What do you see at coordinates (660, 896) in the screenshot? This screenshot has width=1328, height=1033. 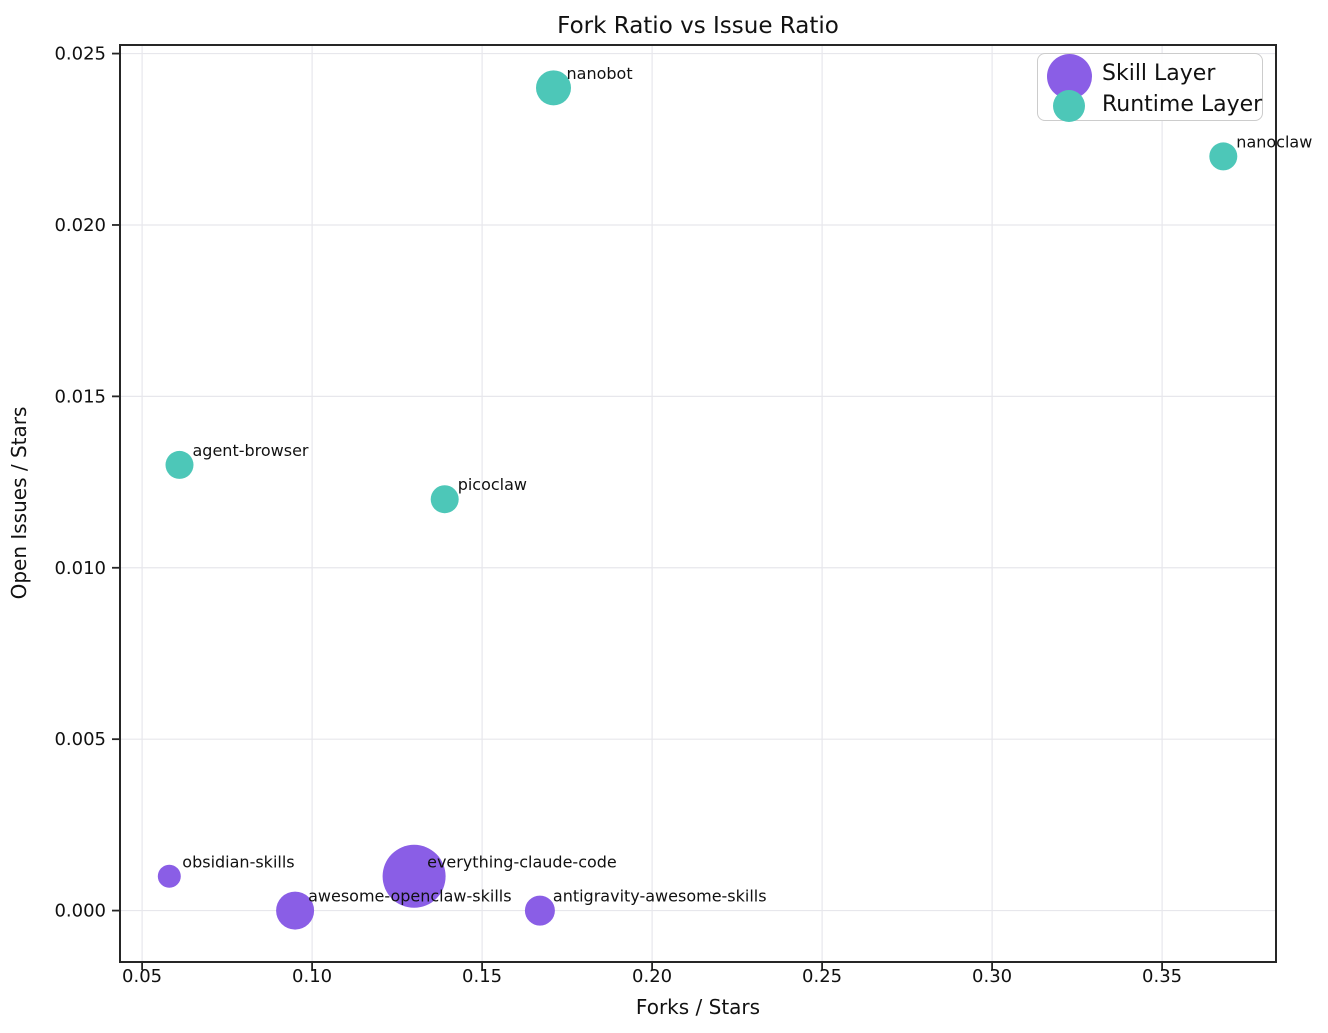 I see `annotation-antigravity-awesome-skills: antigravity-awesome-skills` at bounding box center [660, 896].